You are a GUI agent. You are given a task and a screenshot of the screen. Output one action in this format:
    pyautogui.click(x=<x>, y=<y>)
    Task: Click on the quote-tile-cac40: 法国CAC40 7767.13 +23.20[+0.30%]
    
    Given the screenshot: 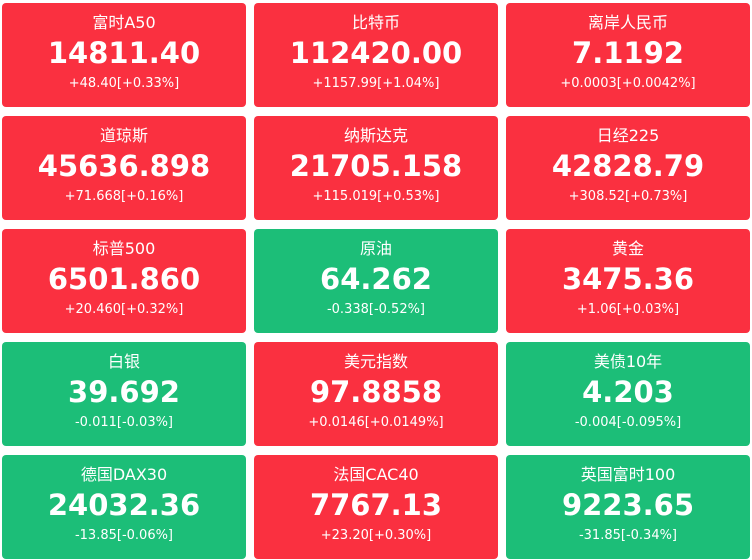 What is the action you would take?
    pyautogui.click(x=376, y=507)
    